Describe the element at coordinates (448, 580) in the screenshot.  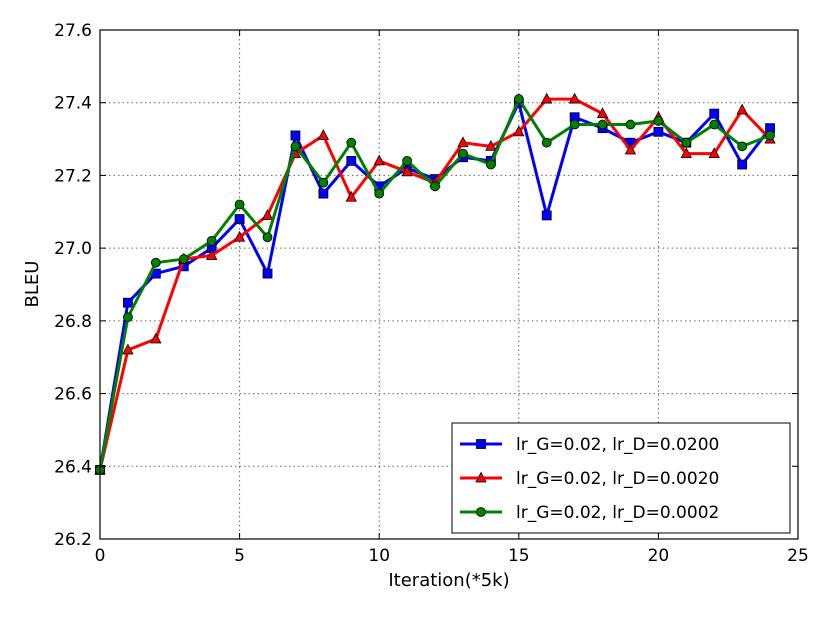
I see `x-axis-label: Iteration(*5k)` at that location.